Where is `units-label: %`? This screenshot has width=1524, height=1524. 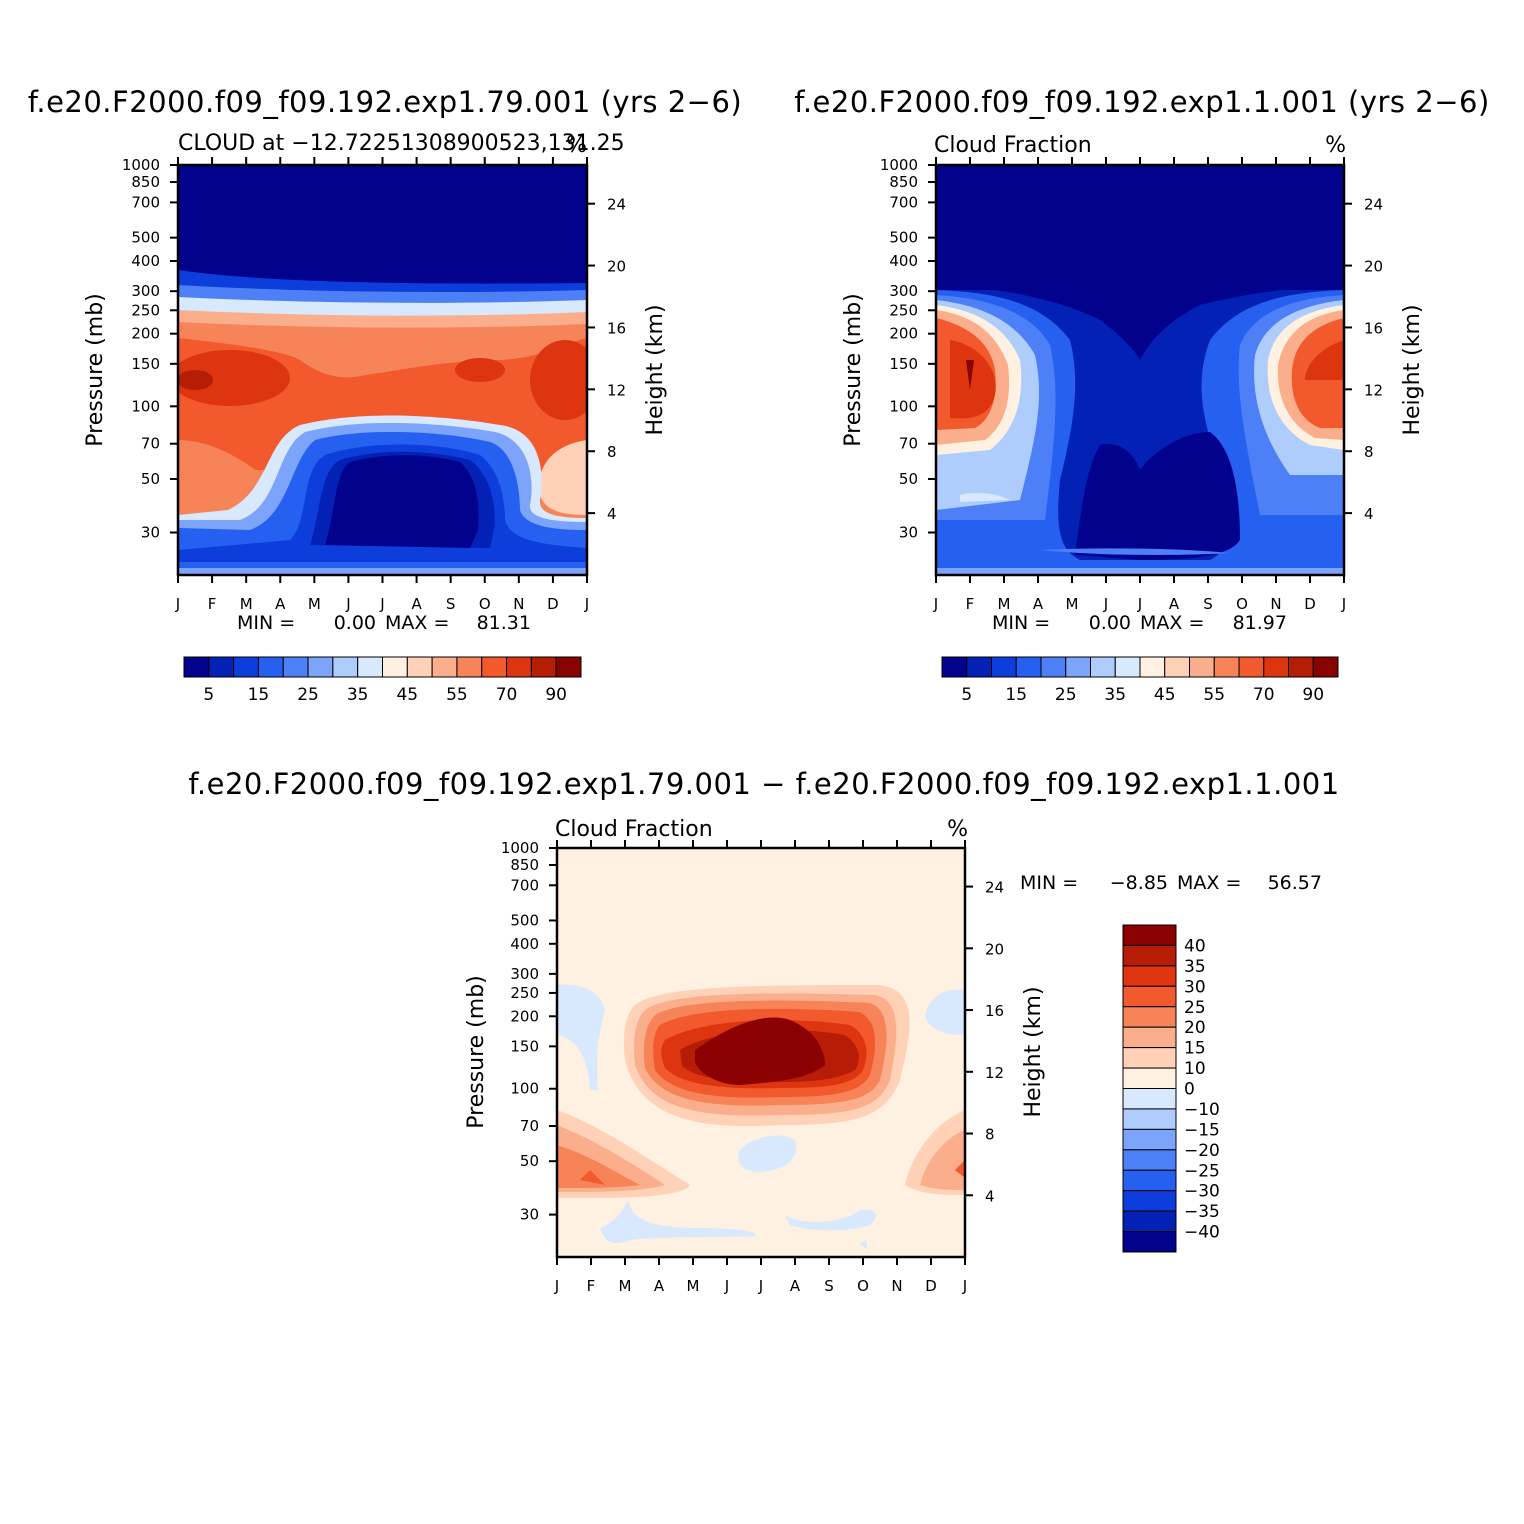 units-label: % is located at coordinates (957, 829).